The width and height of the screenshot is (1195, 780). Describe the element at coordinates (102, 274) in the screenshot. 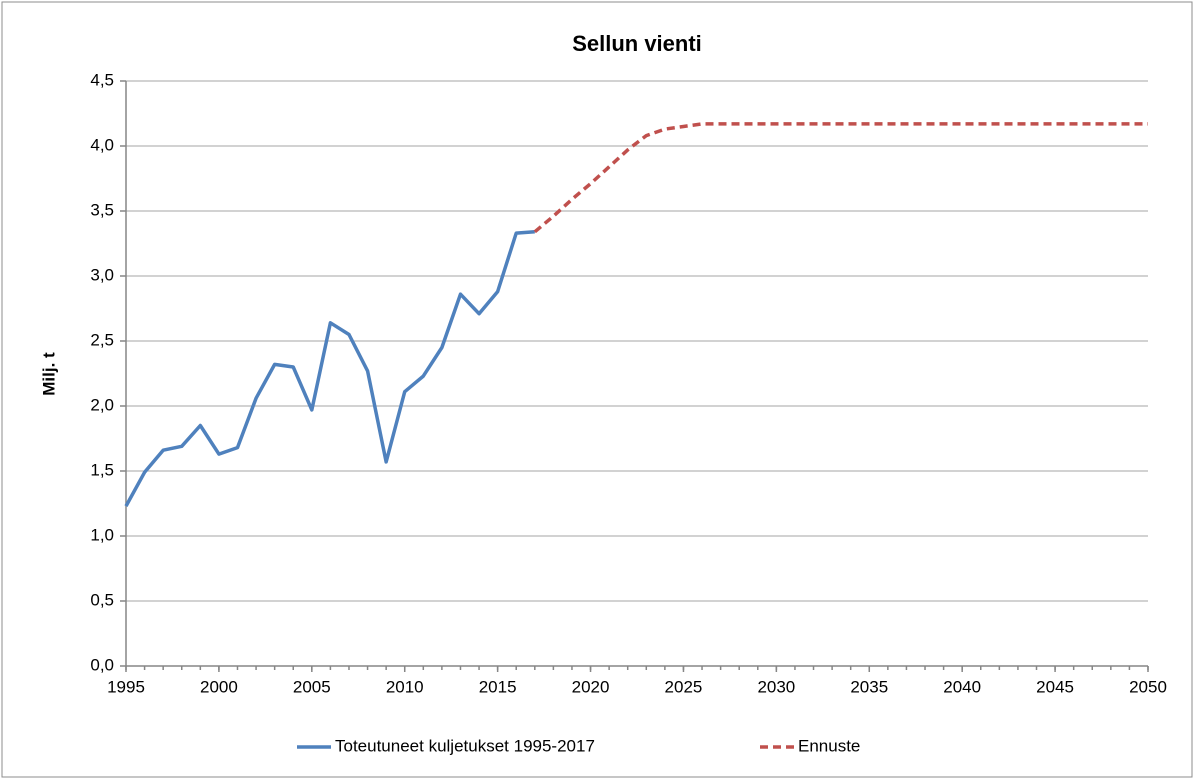

I see `y-tick-label: 3,0` at that location.